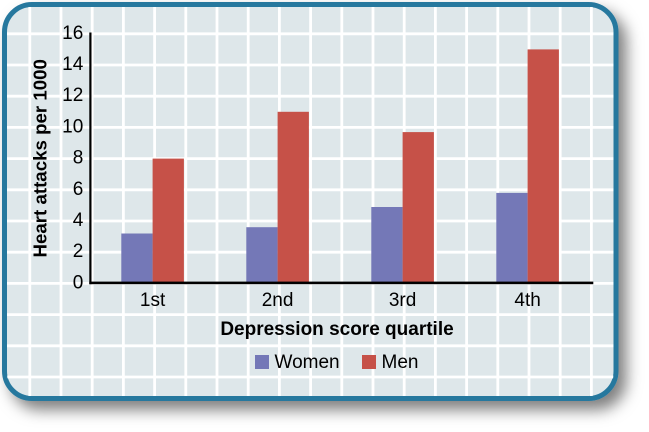 The height and width of the screenshot is (432, 649). Describe the element at coordinates (402, 300) in the screenshot. I see `svg-text: 3rd` at that location.